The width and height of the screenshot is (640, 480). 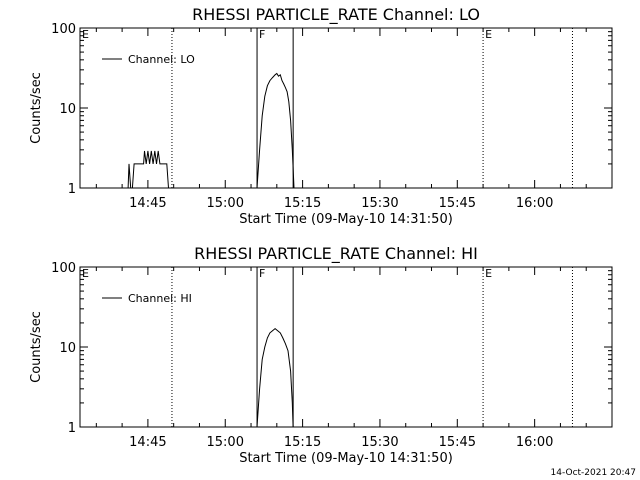 I want to click on legend-label: Channel: LO, so click(x=161, y=59).